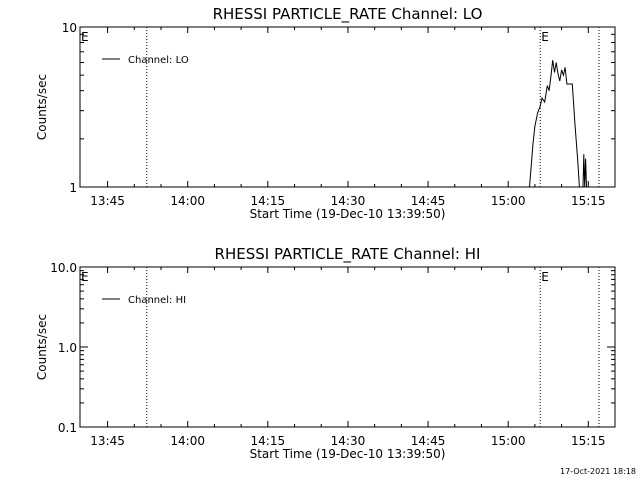  Describe the element at coordinates (187, 441) in the screenshot. I see `panel-2-x-tick-label: 14:00` at that location.